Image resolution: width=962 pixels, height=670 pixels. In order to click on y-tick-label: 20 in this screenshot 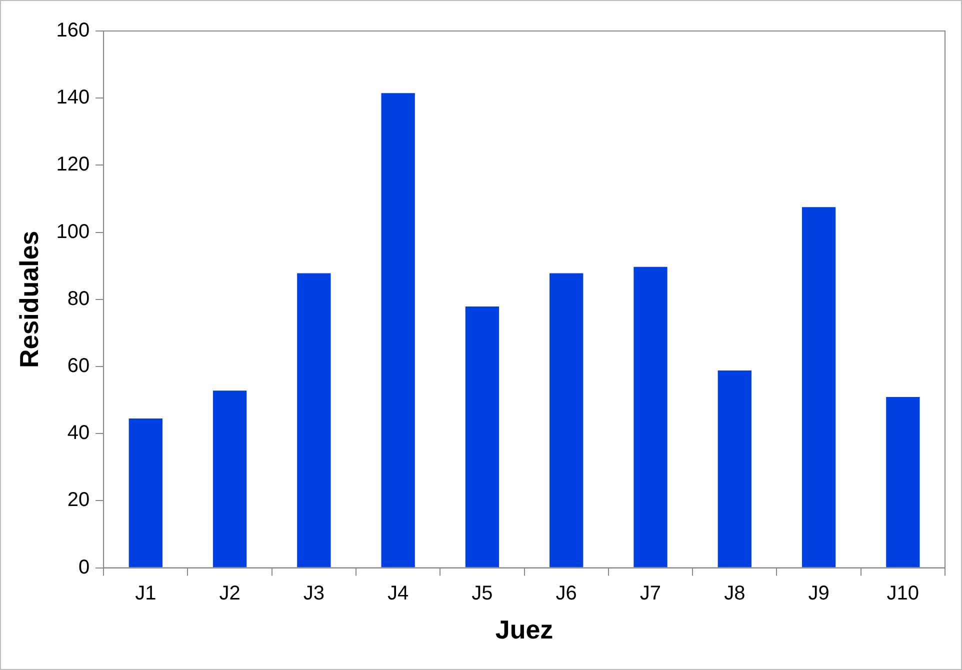, I will do `click(78, 500)`.